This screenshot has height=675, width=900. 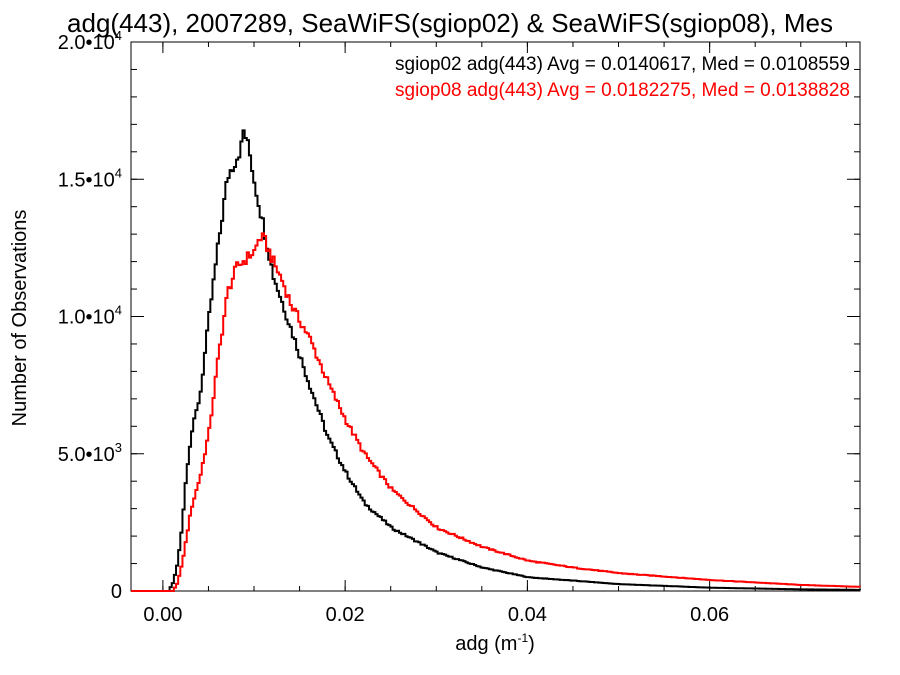 What do you see at coordinates (20, 318) in the screenshot?
I see `y-axis-label: Number of Observations` at bounding box center [20, 318].